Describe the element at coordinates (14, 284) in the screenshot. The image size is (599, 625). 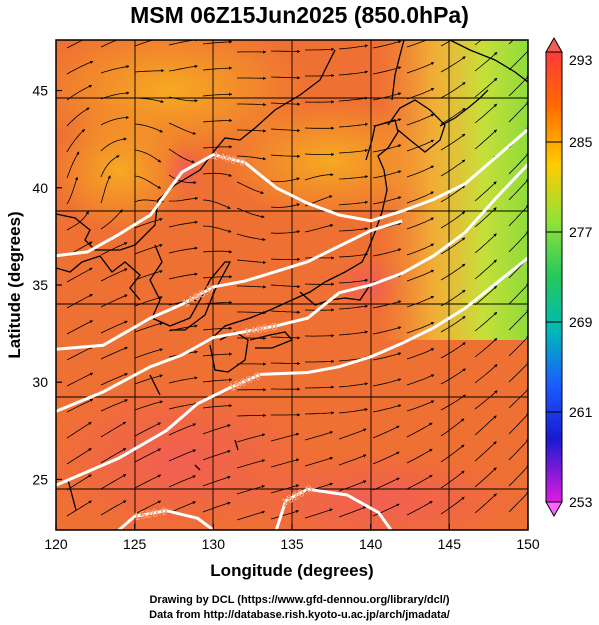
I see `y-axis-label: Latitude (degrees)` at that location.